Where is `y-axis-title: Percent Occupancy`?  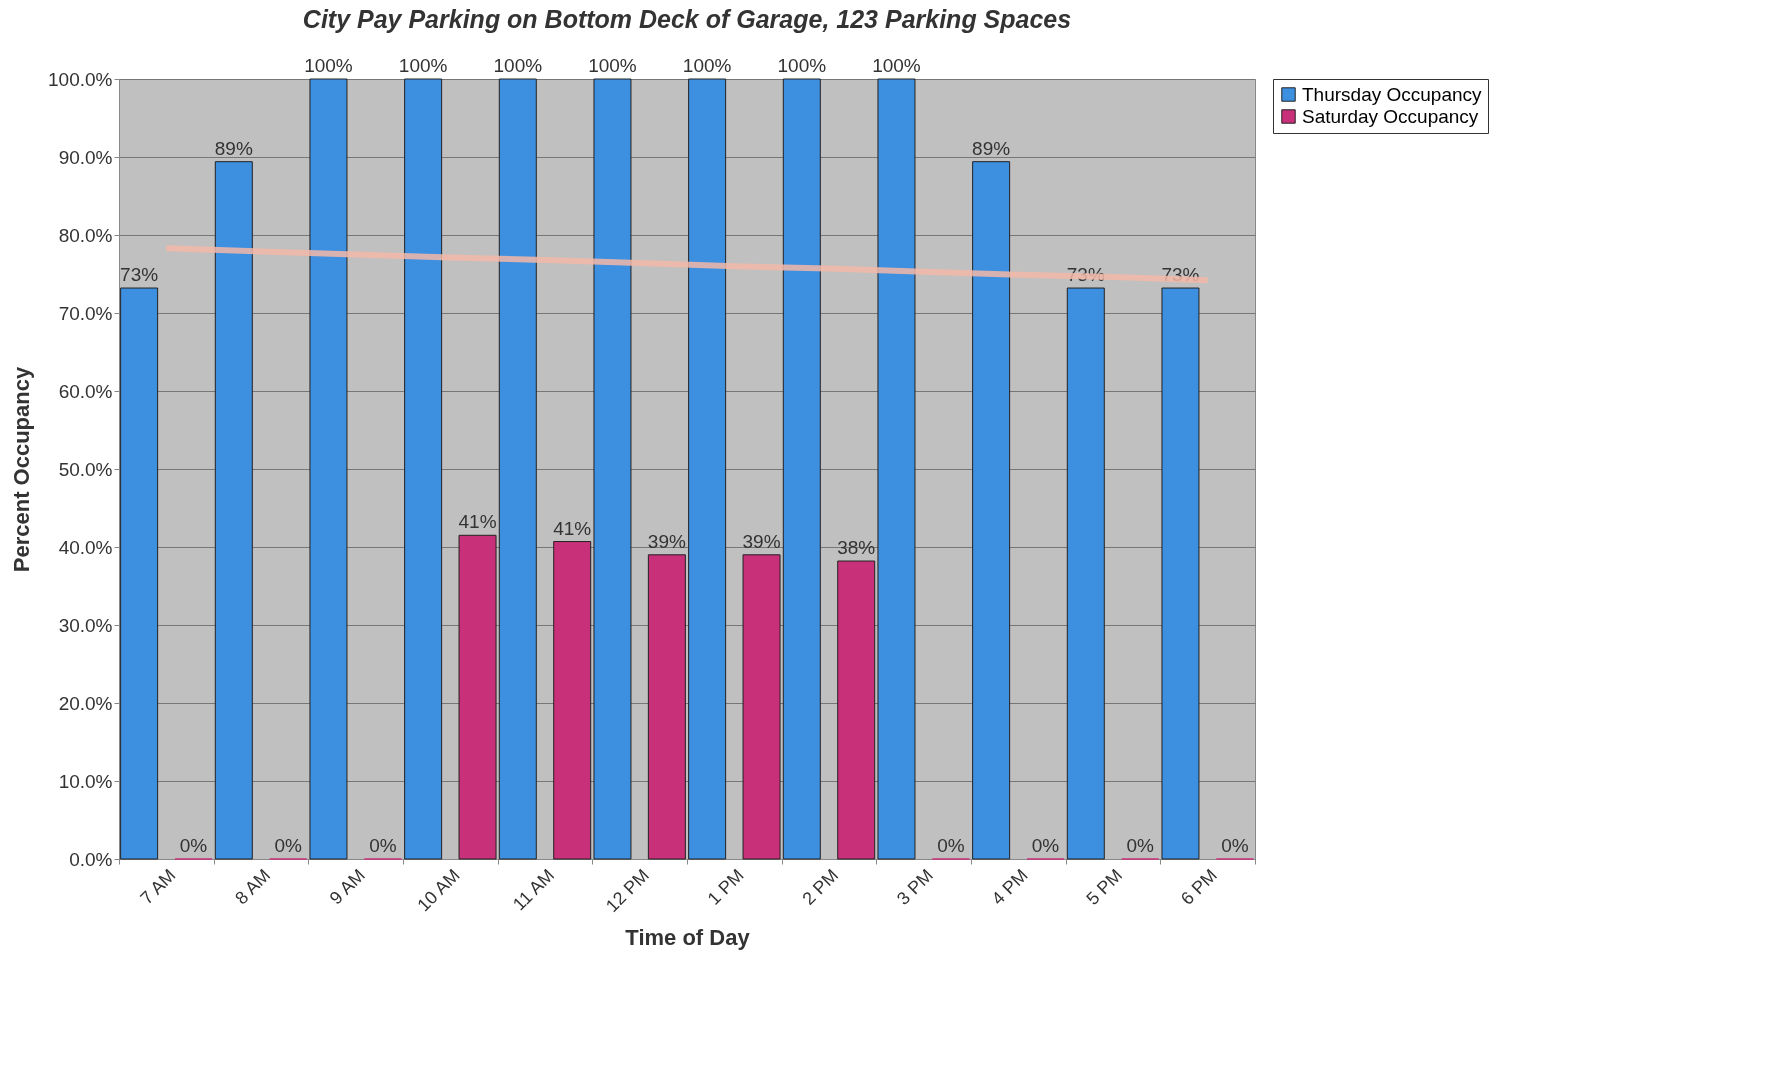
y-axis-title: Percent Occupancy is located at coordinates (22, 469).